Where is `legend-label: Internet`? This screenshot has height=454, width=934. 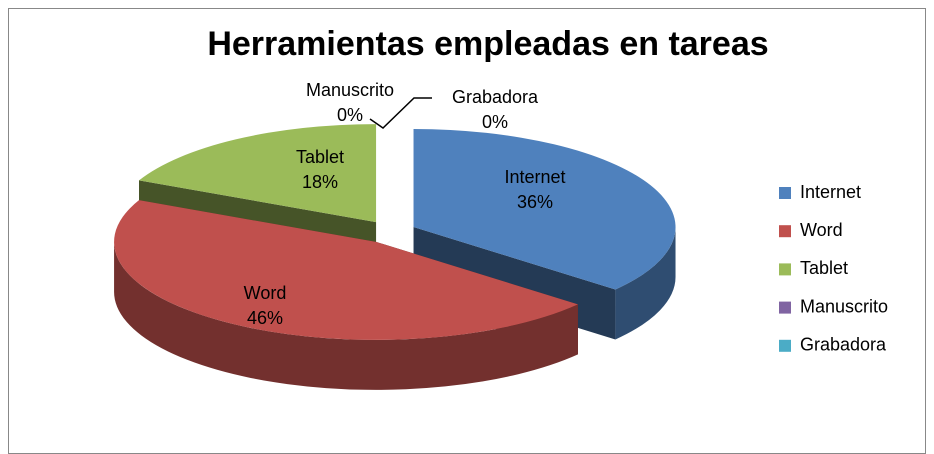 legend-label: Internet is located at coordinates (830, 192).